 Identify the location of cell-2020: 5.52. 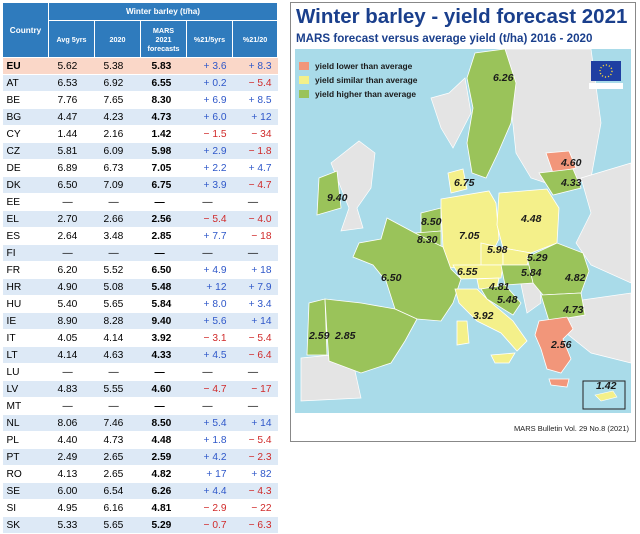
(117, 270).